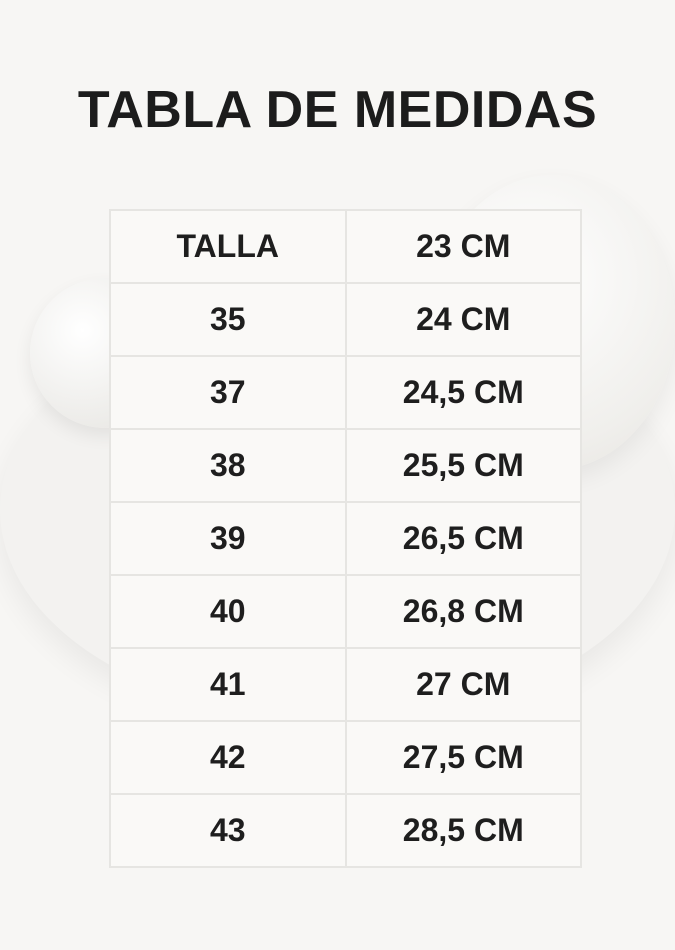  I want to click on table-header-row: TALLA 23 CM, so click(345, 246).